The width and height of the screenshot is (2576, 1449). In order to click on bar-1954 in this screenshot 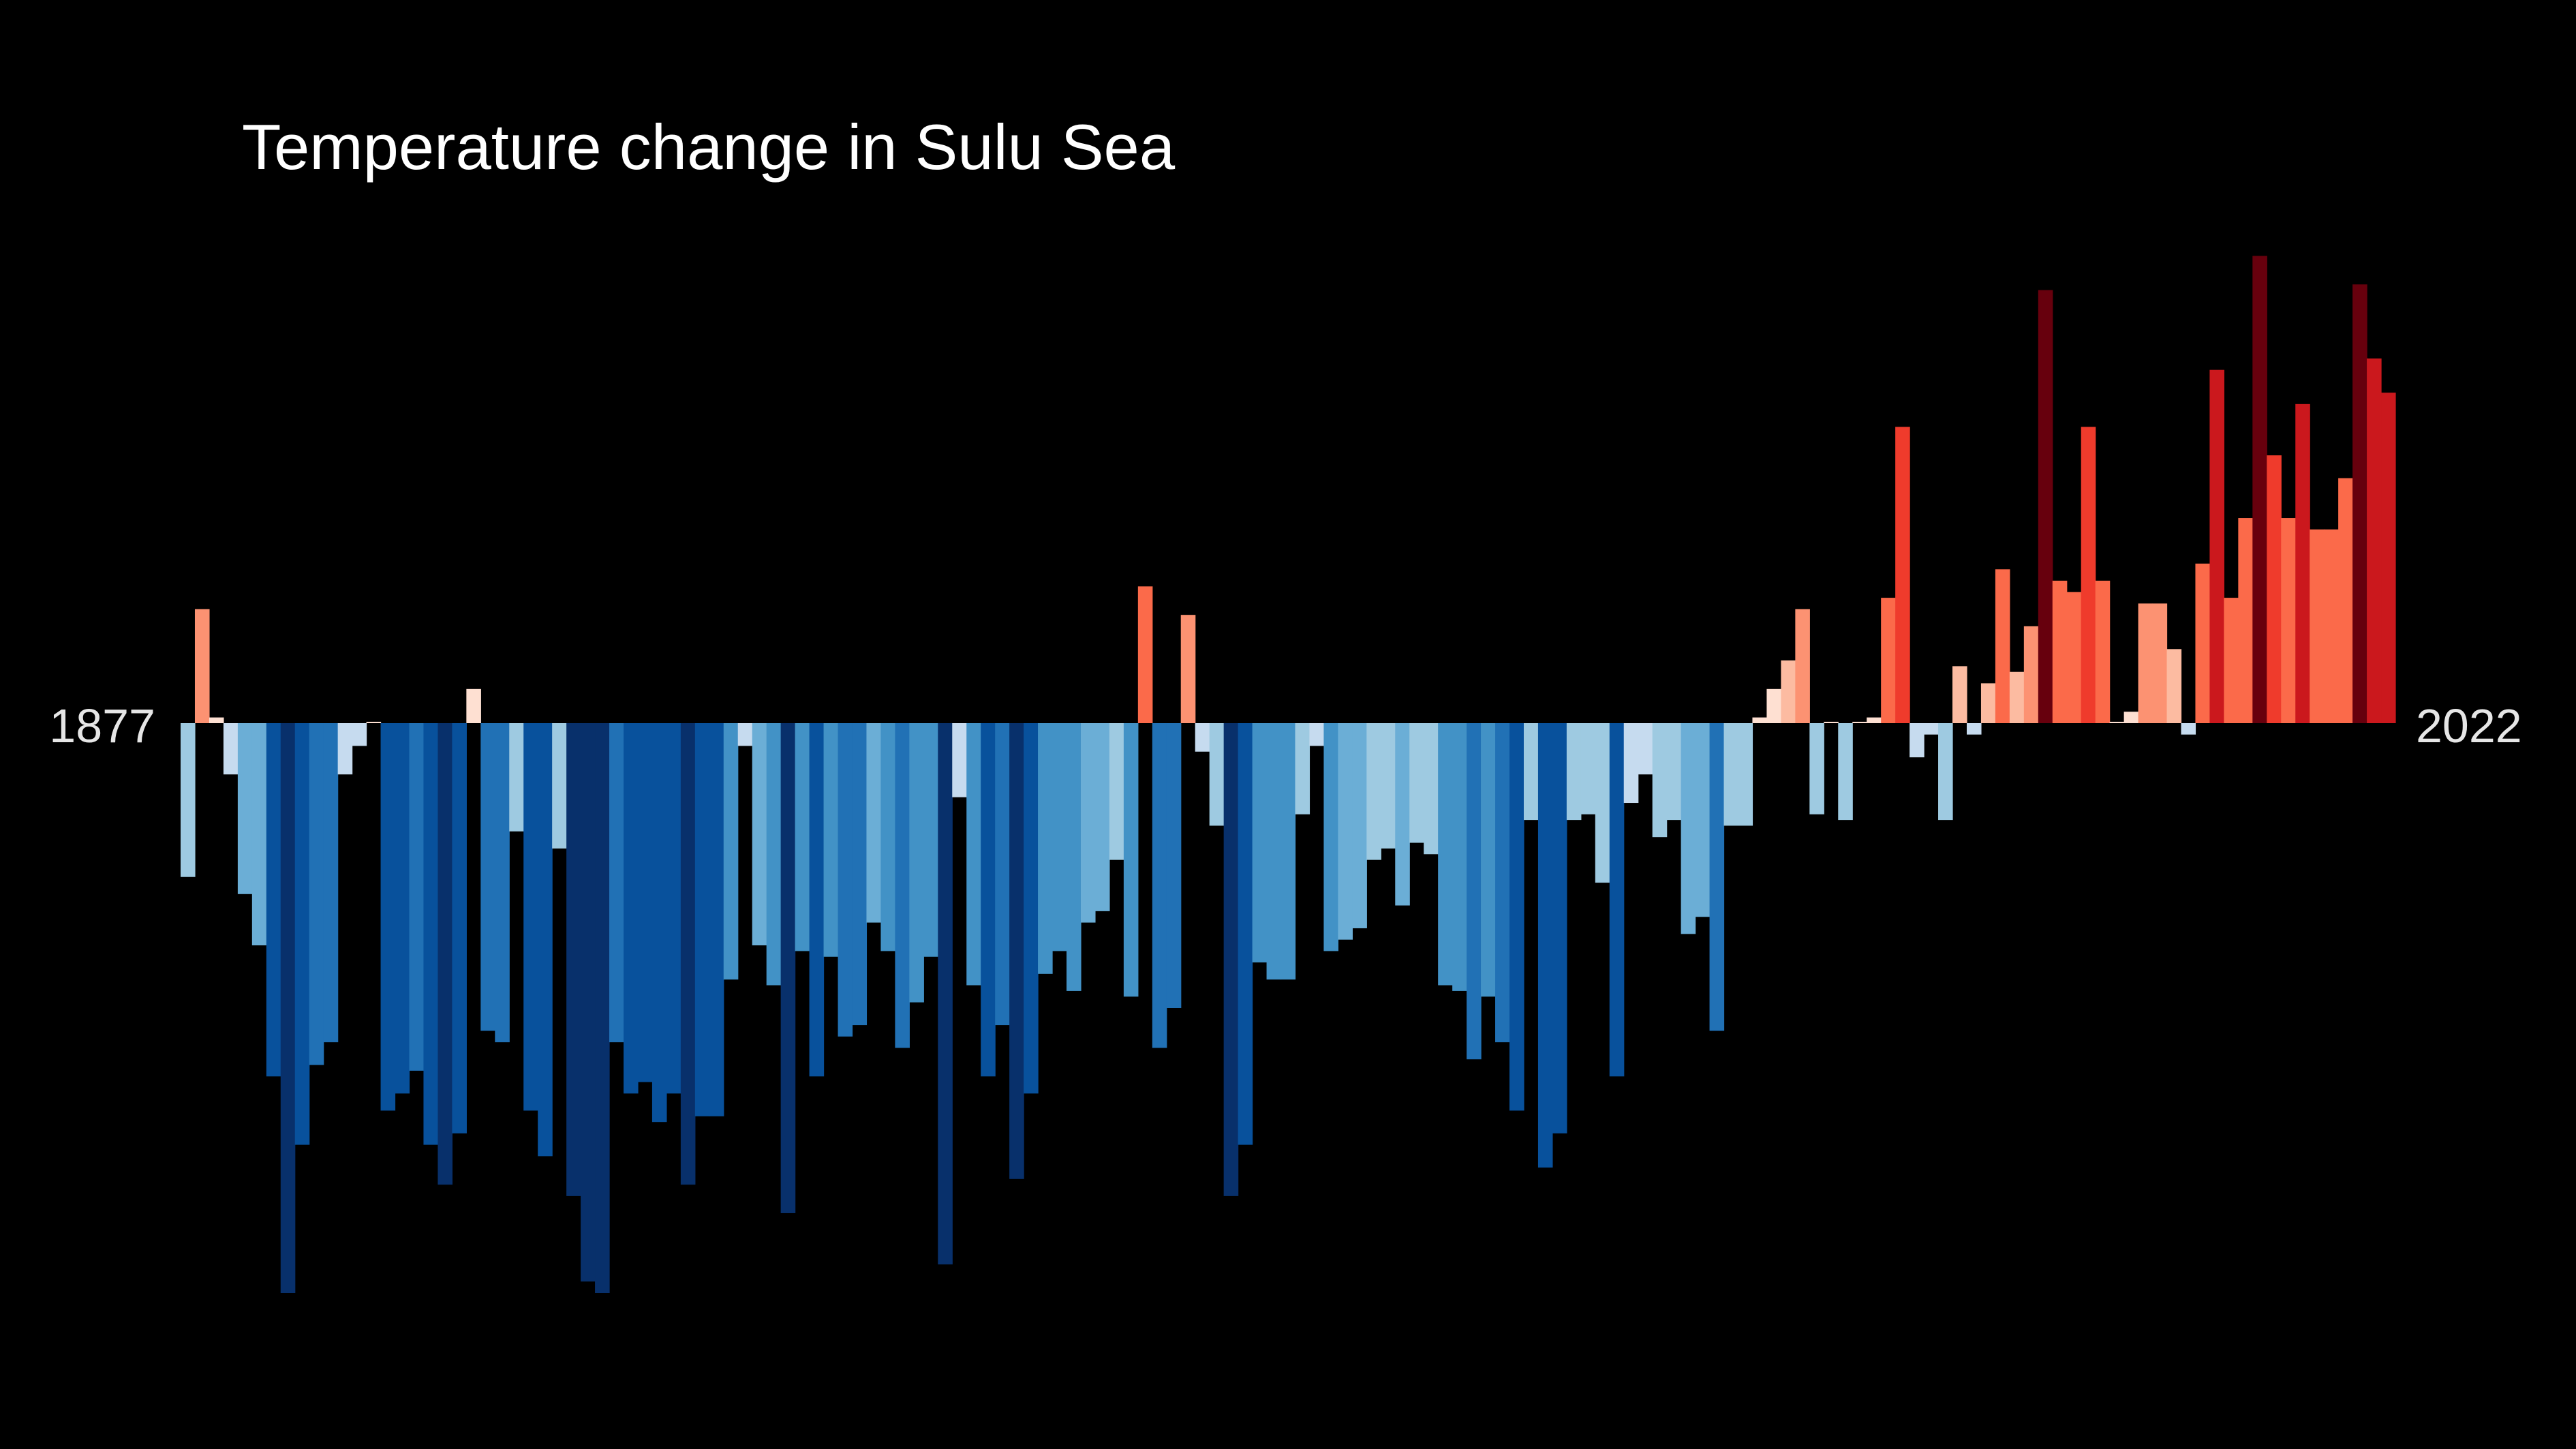, I will do `click(1288, 852)`.